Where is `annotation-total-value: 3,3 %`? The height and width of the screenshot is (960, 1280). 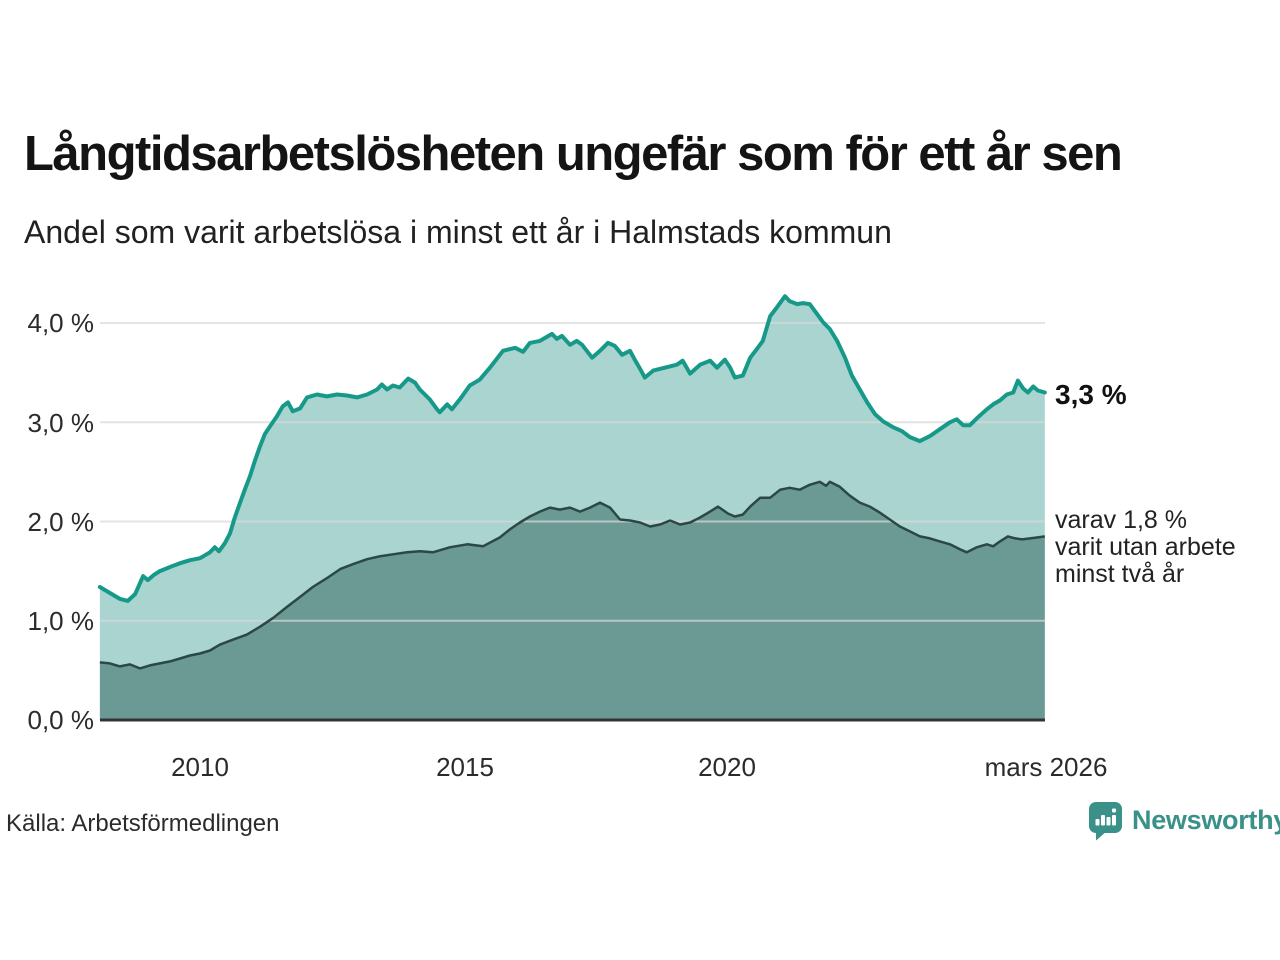
annotation-total-value: 3,3 % is located at coordinates (1091, 394).